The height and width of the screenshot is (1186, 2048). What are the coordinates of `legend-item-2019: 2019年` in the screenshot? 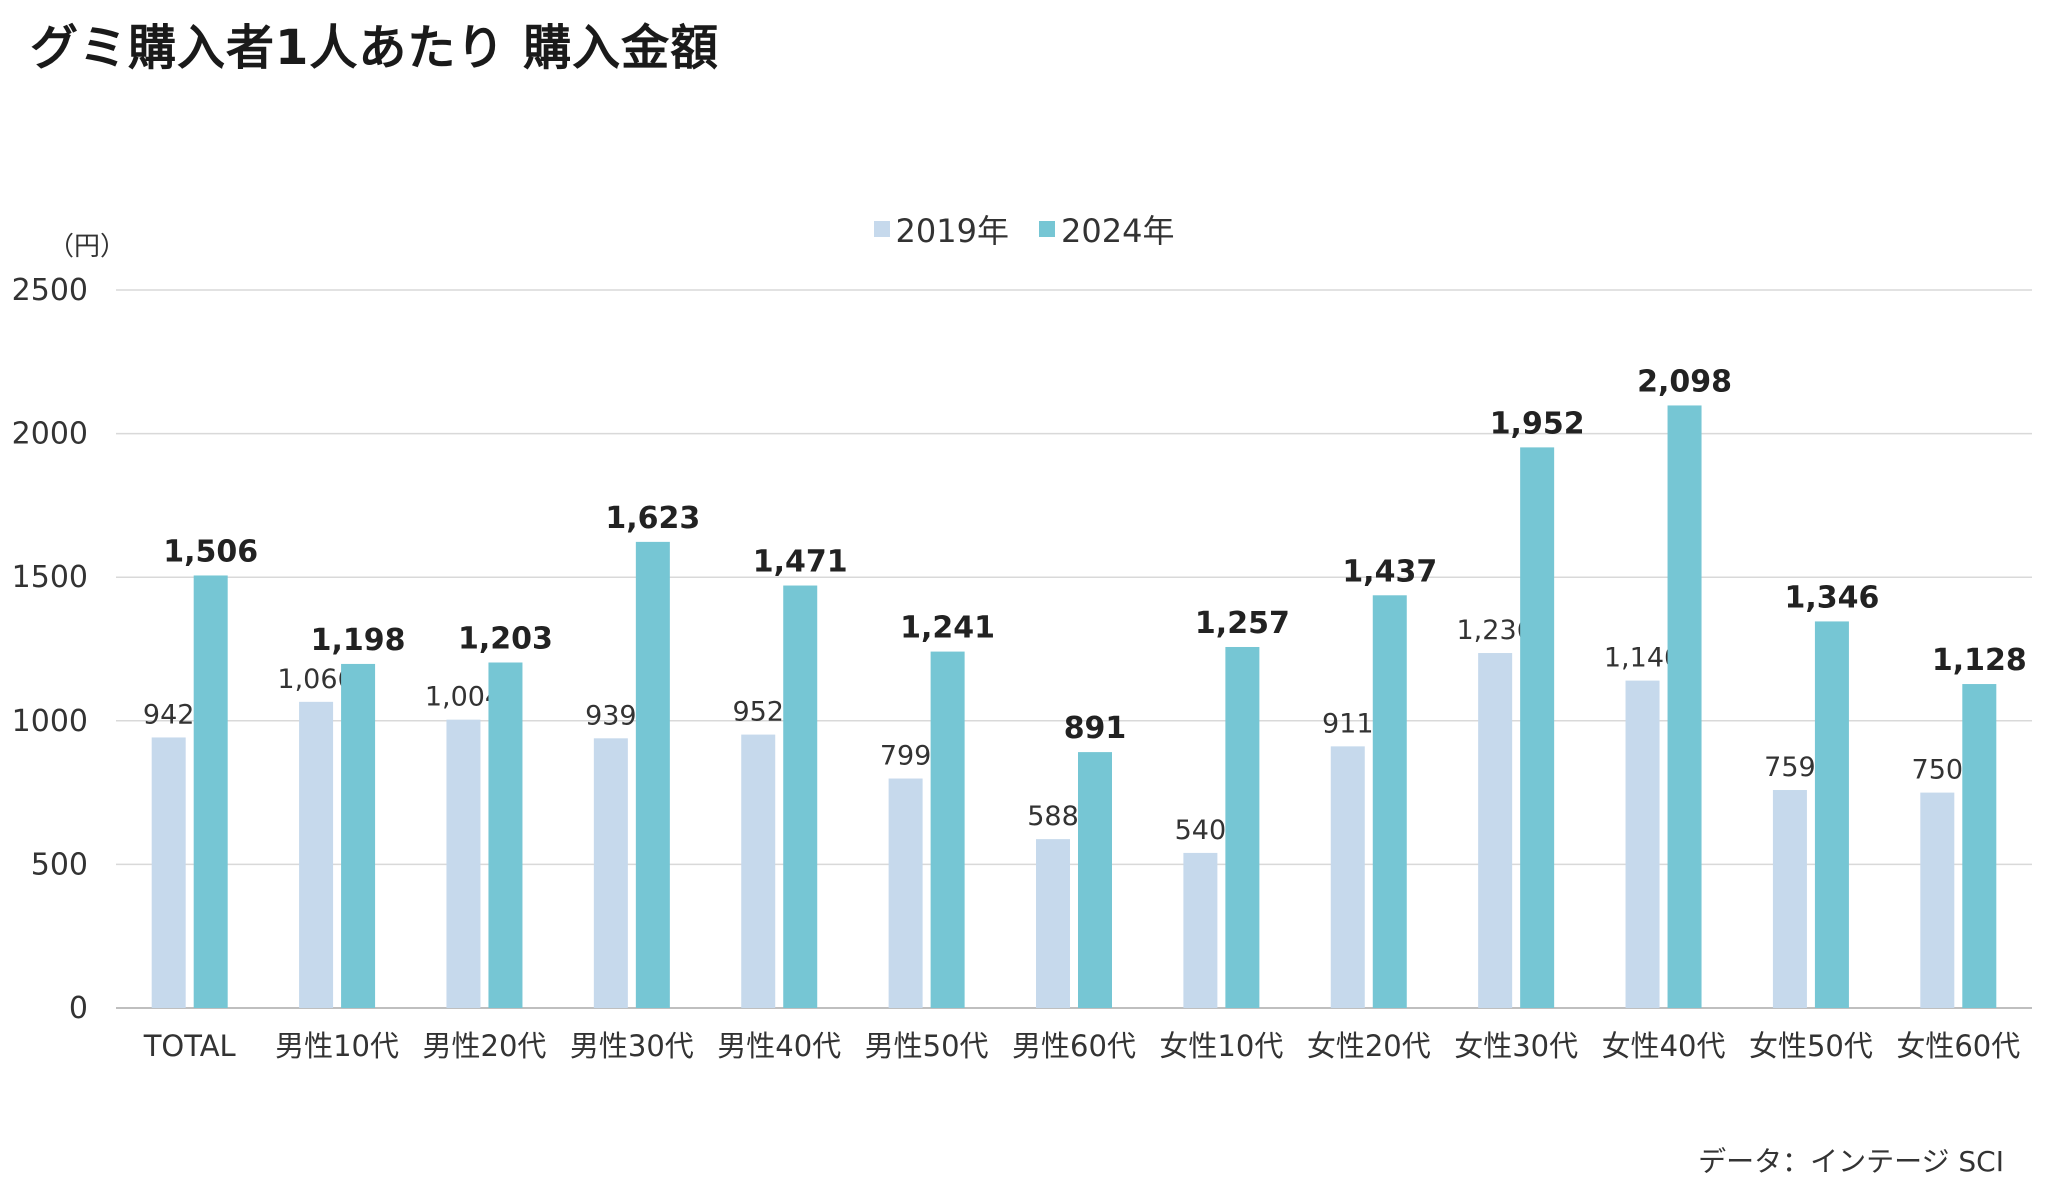 It's located at (941, 229).